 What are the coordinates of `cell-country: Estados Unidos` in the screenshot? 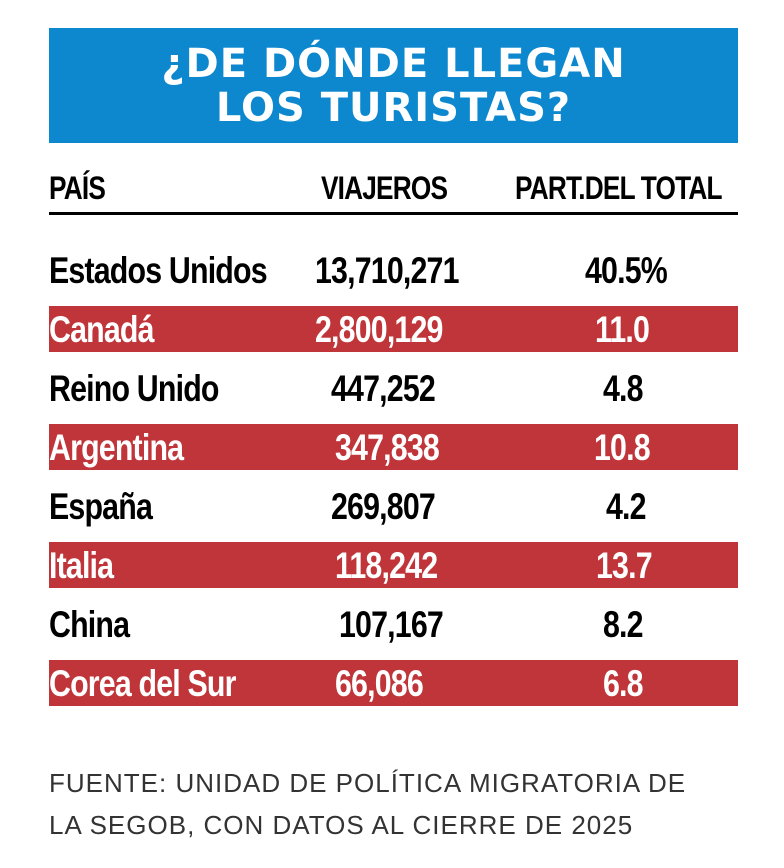 It's located at (158, 270).